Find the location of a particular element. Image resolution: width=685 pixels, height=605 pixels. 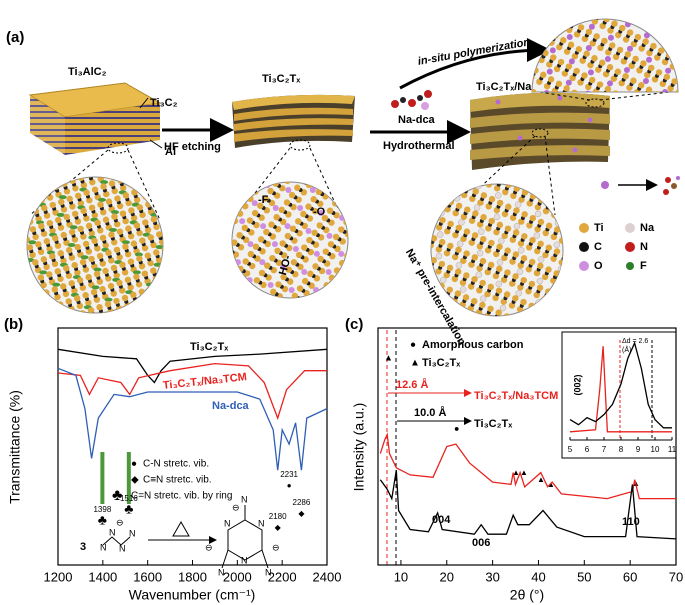

x-tick-label: 11 is located at coordinates (672, 449).